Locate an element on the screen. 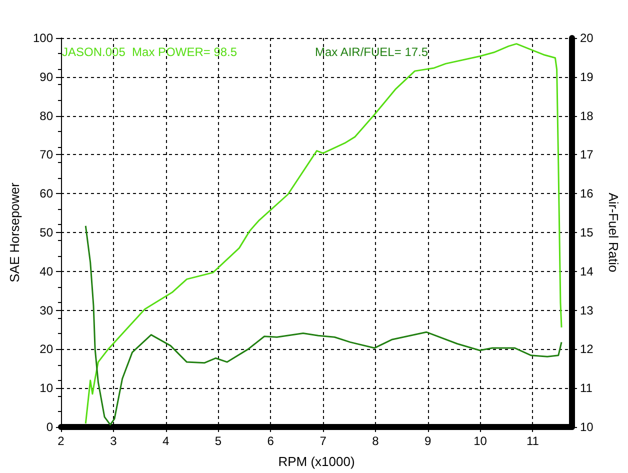  y-tick-label: 90 is located at coordinates (47, 77).